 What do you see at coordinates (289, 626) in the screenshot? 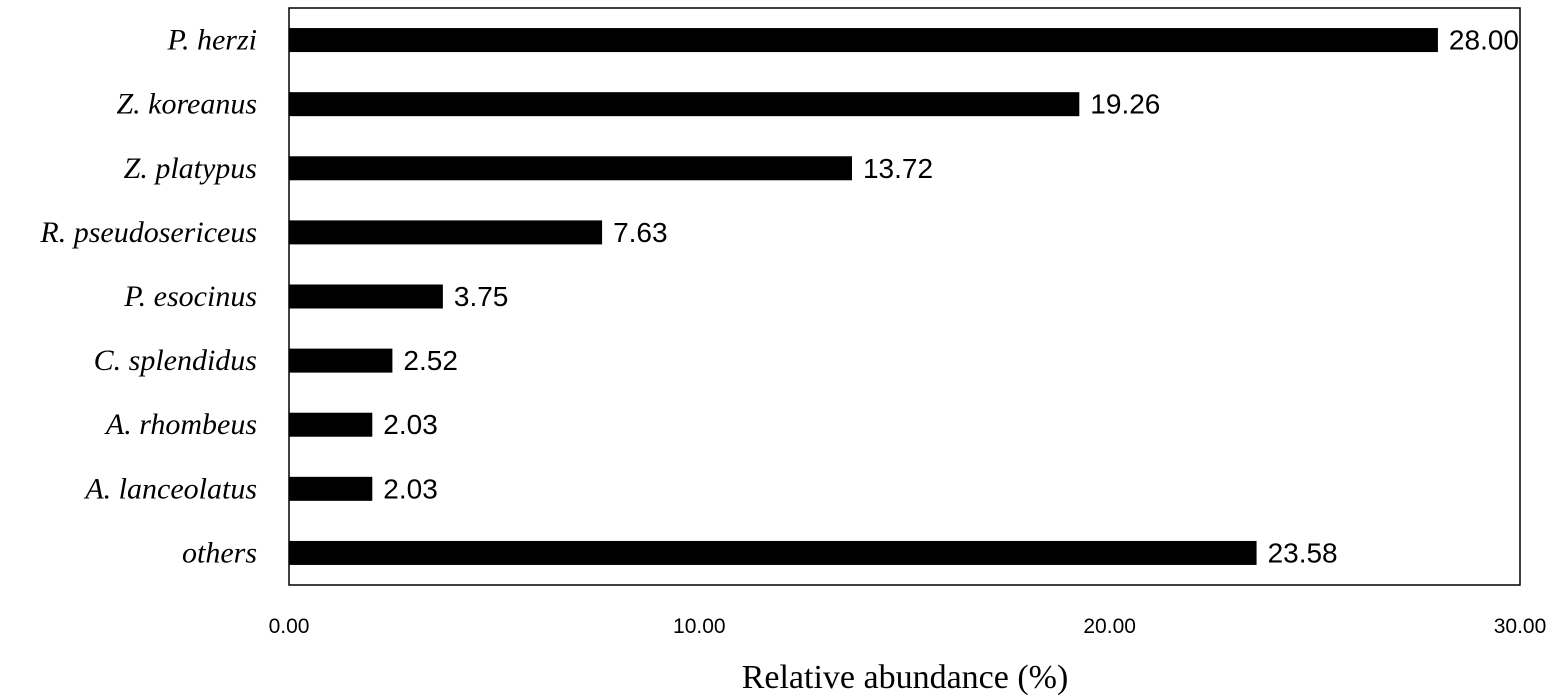
I see `x-tick-label: 0.00` at bounding box center [289, 626].